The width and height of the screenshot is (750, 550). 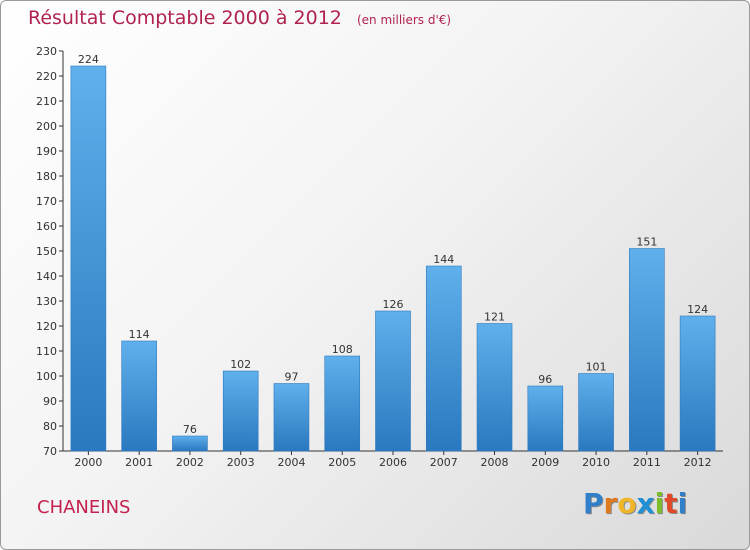 I want to click on chart-title: Résultat Comptable 2000 à 2012, so click(x=185, y=18).